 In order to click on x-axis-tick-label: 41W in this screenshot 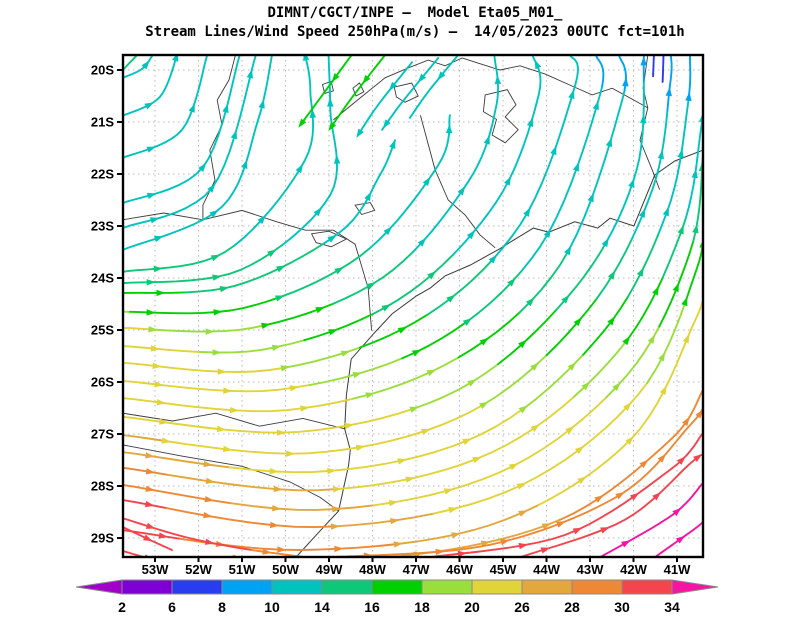, I will do `click(677, 569)`.